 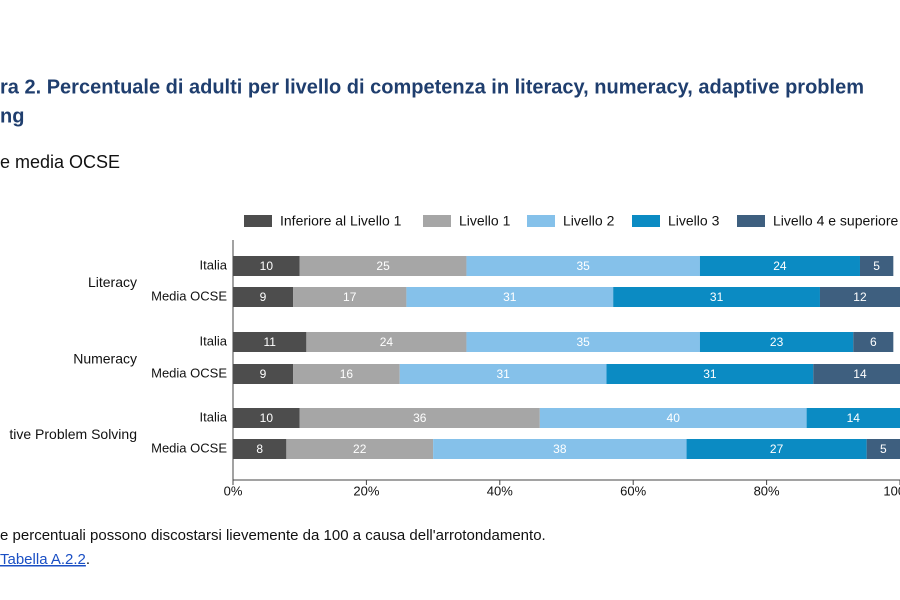 What do you see at coordinates (366, 490) in the screenshot?
I see `x-tick-label: 20%` at bounding box center [366, 490].